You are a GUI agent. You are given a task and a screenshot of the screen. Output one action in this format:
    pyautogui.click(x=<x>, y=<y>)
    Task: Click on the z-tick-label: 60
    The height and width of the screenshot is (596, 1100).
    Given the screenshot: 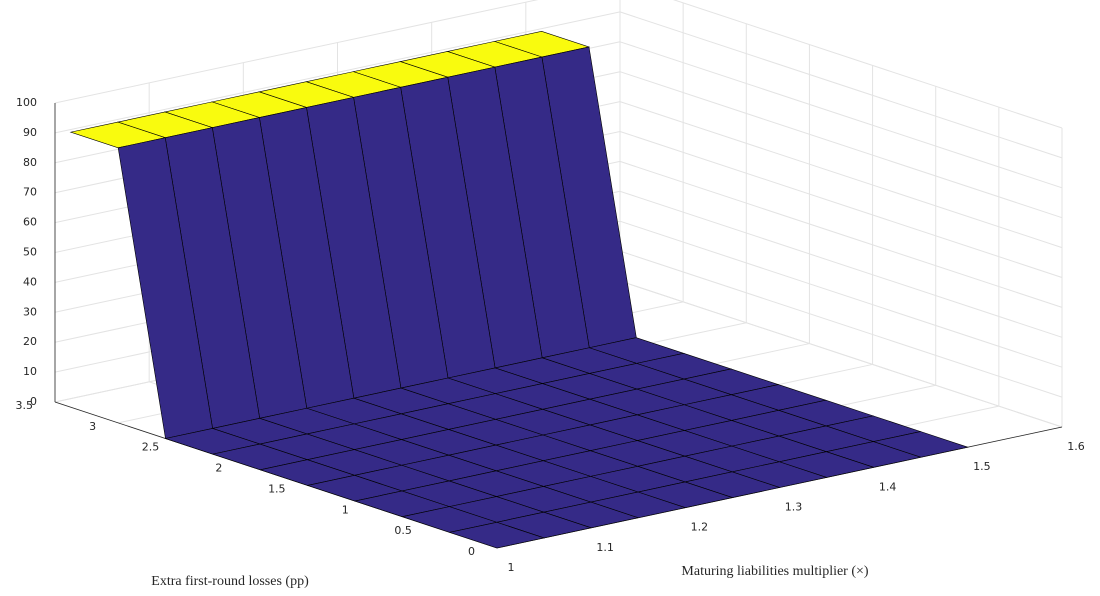 What is the action you would take?
    pyautogui.click(x=30, y=222)
    